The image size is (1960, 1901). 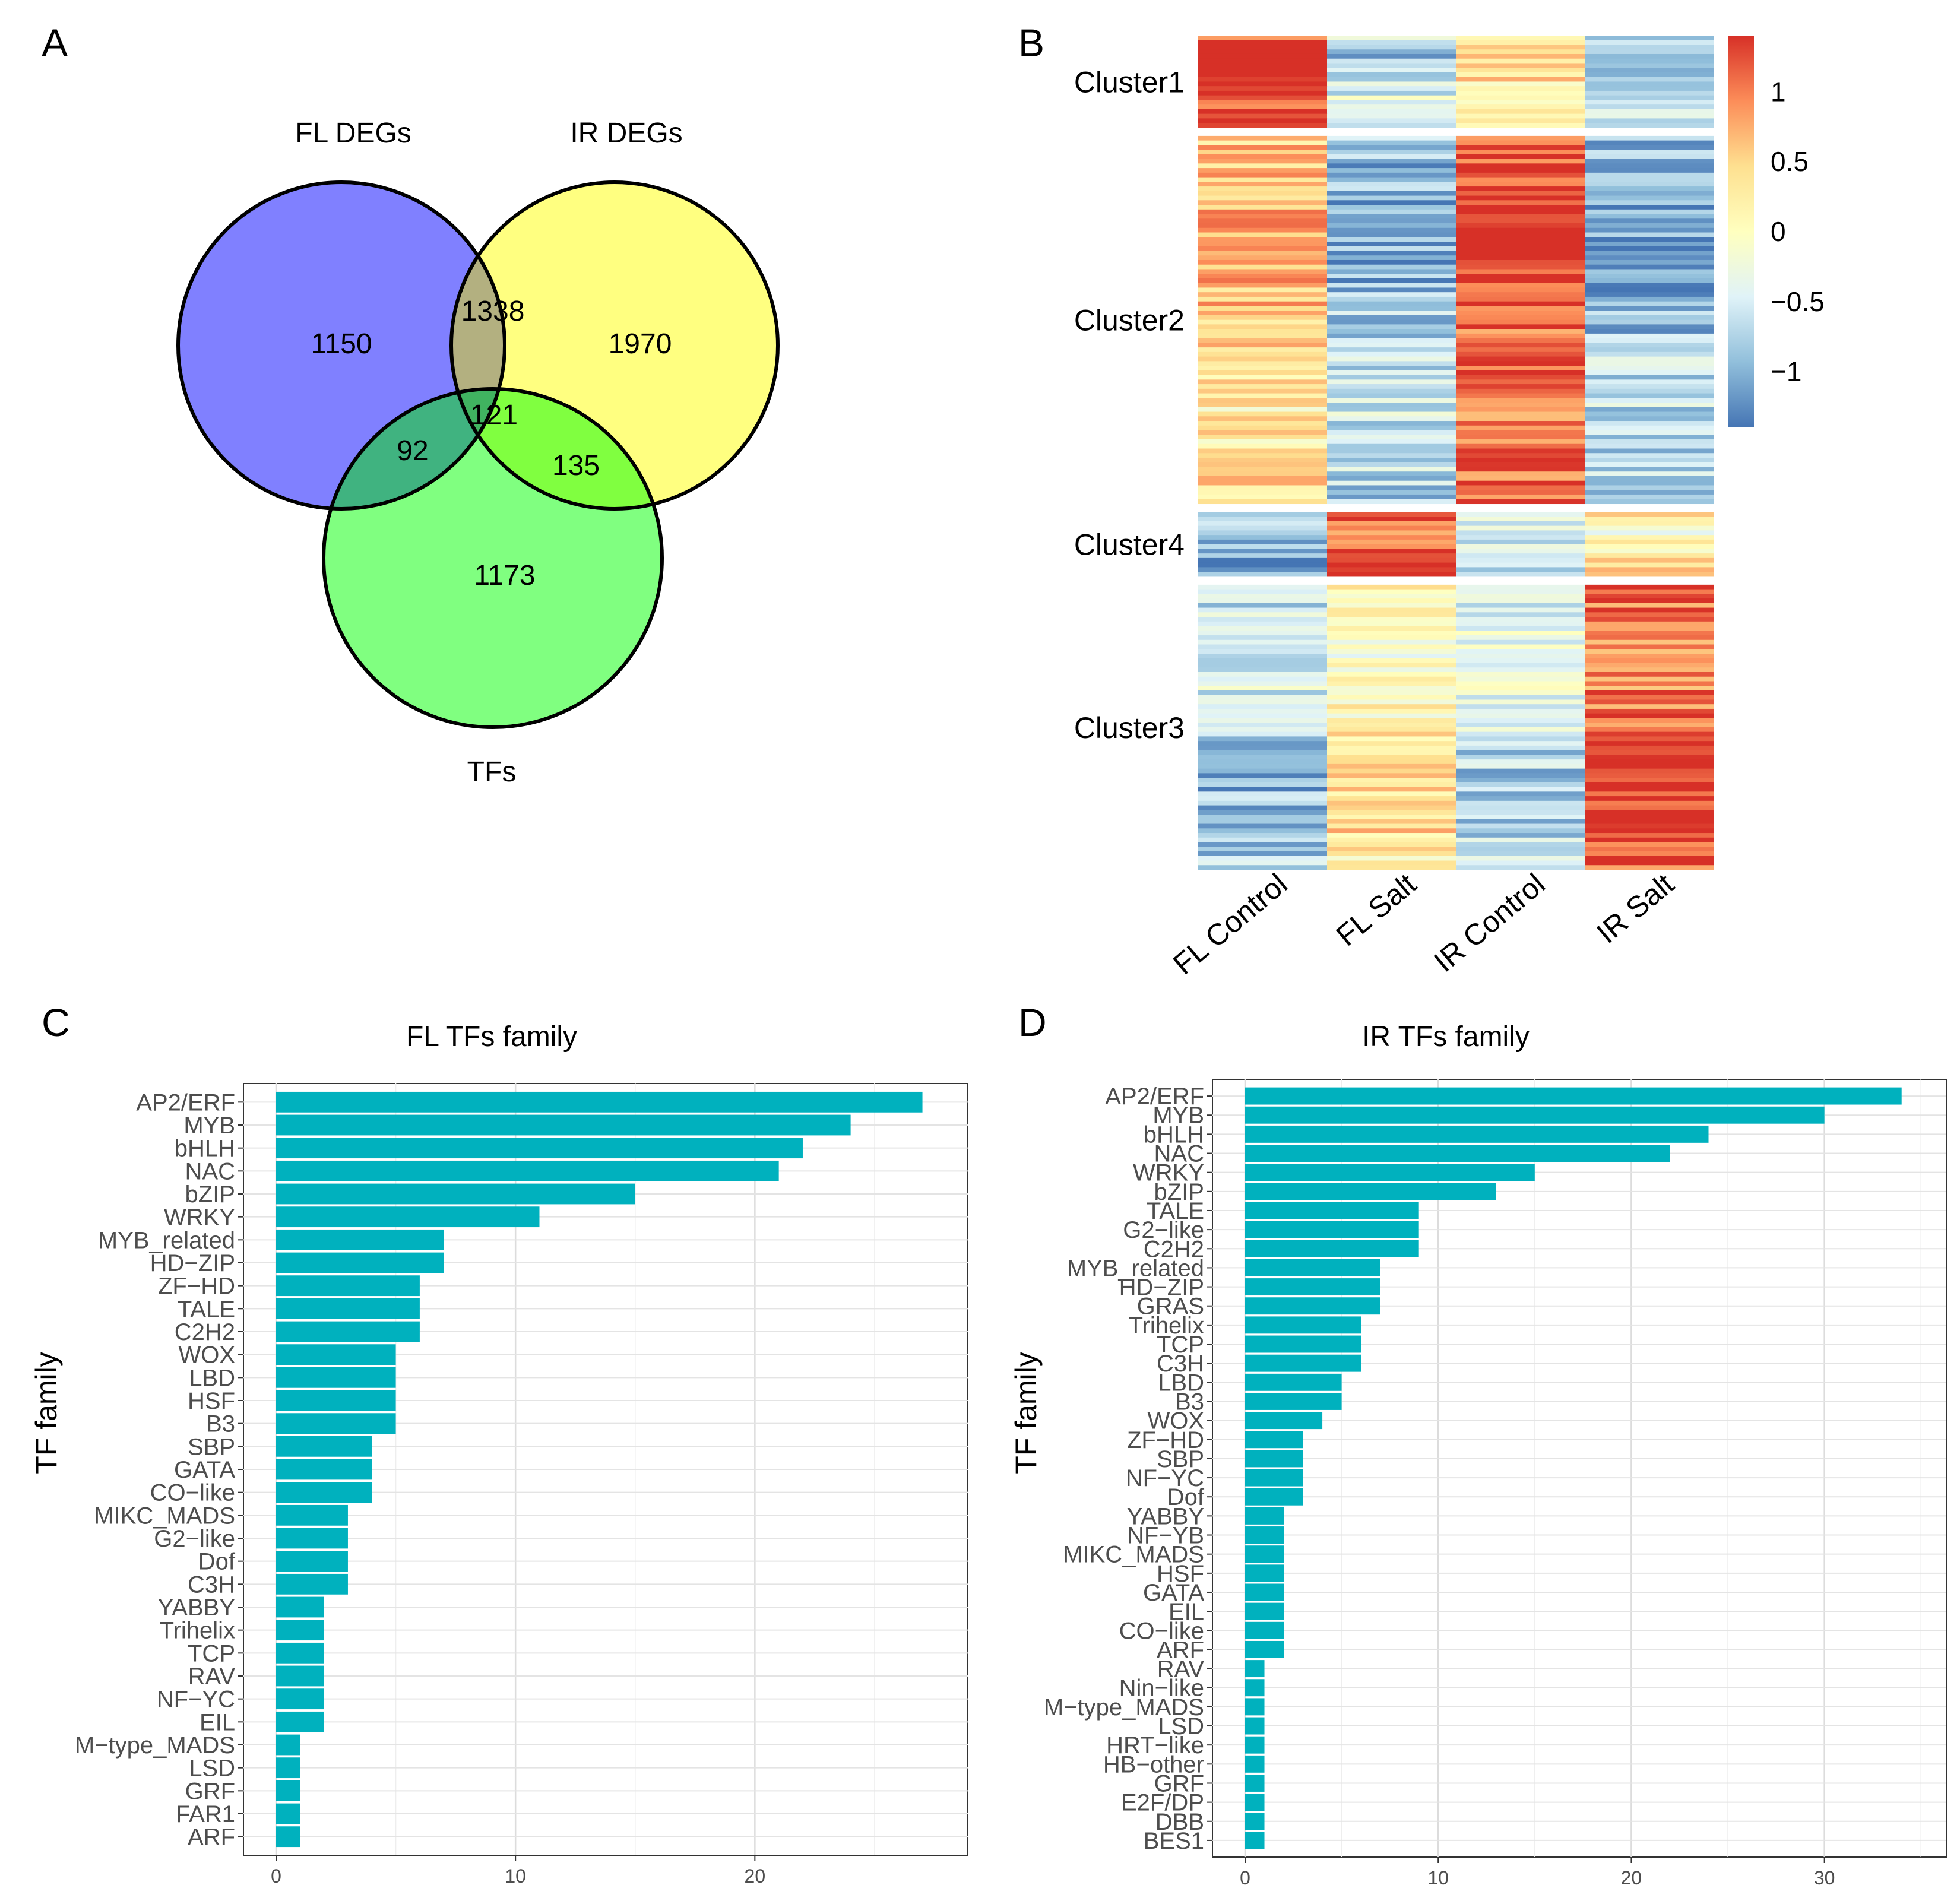 I want to click on fl-bar-lbd, so click(x=336, y=1377).